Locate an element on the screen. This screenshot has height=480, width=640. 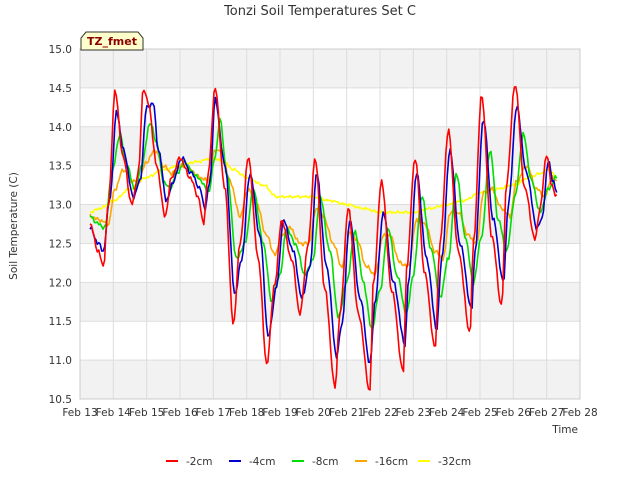
legend-label: -2cm is located at coordinates (199, 462).